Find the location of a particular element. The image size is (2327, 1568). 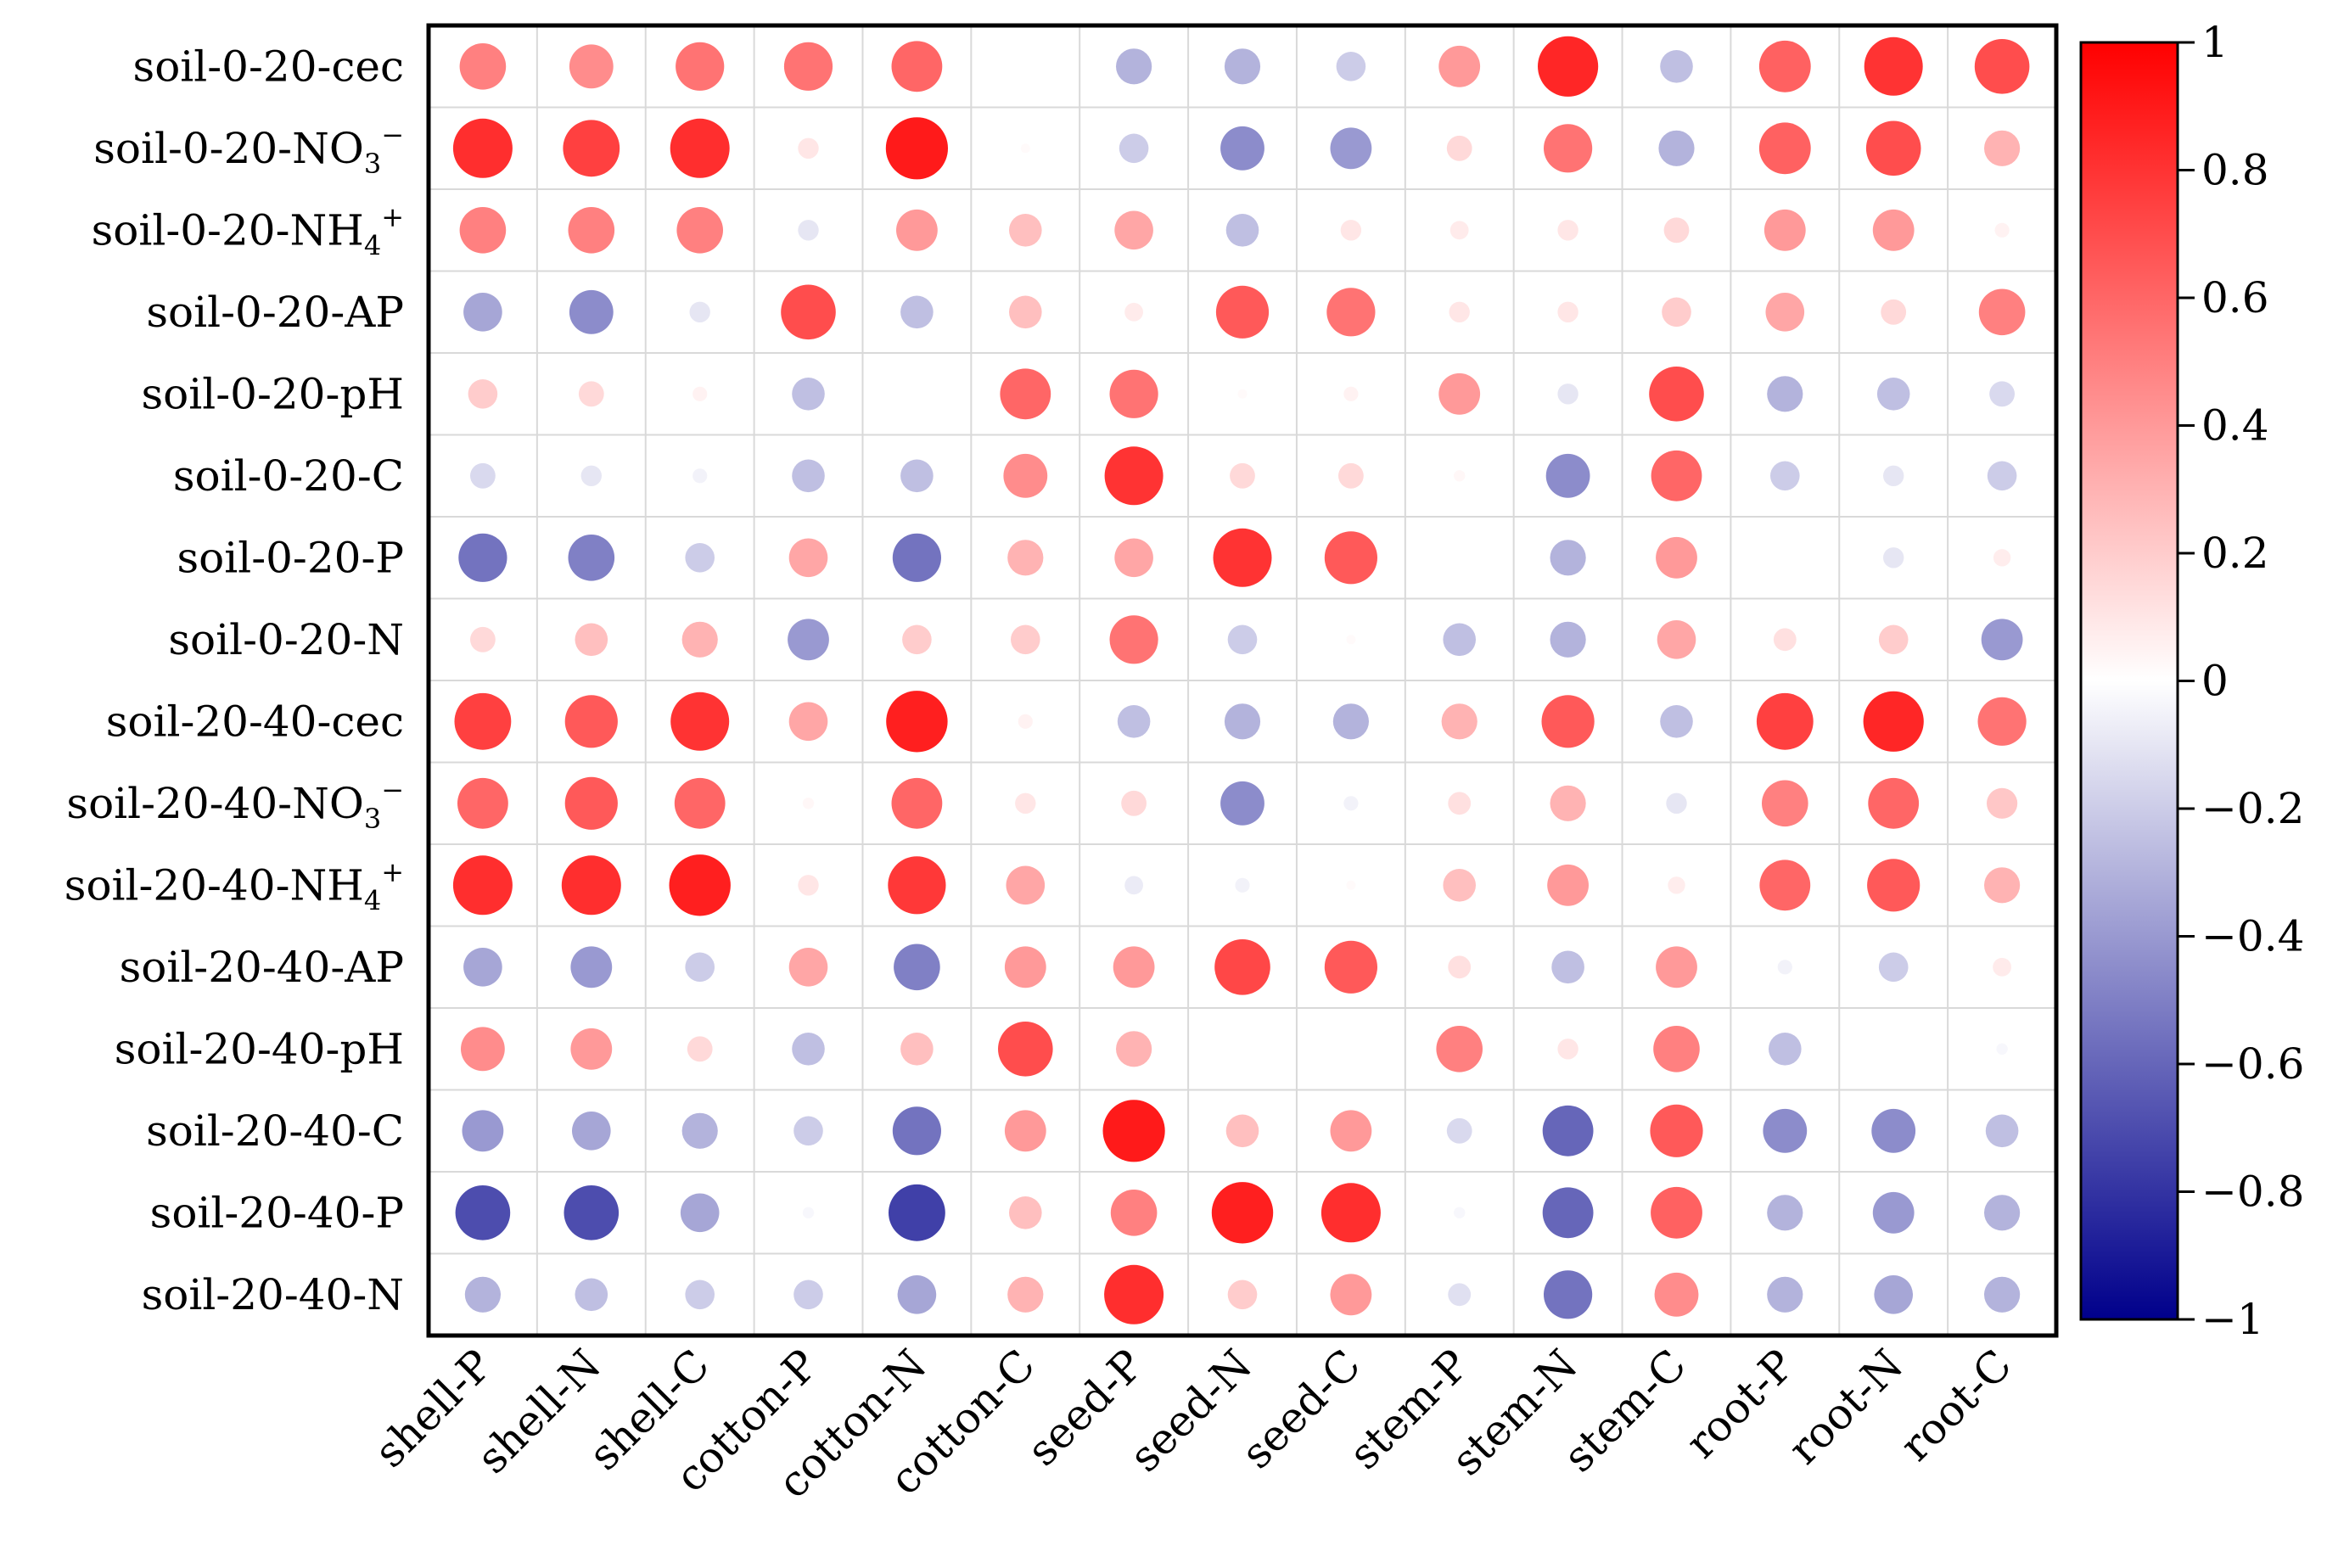

bubble-r3-c11 is located at coordinates (1677, 312).